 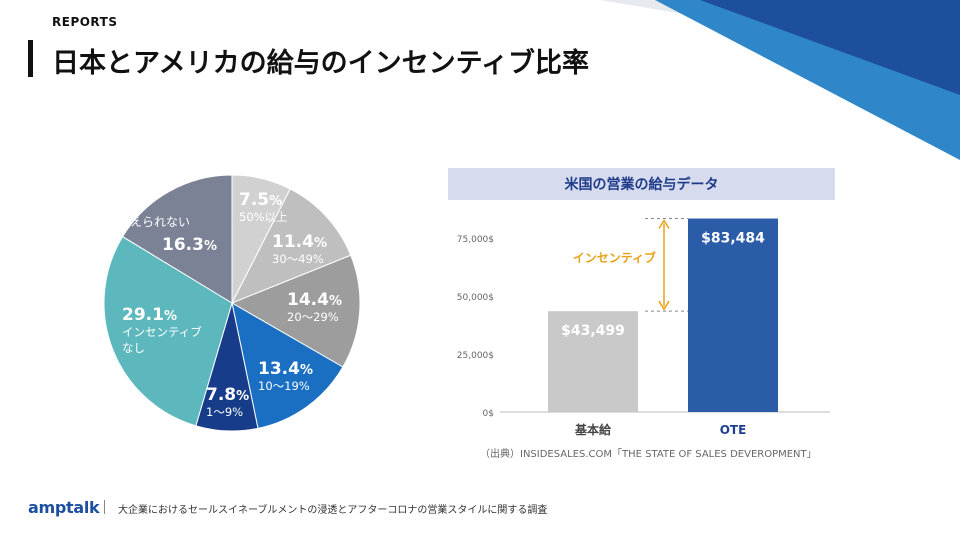 I want to click on pie-category-label: 1〜9%, so click(x=224, y=412).